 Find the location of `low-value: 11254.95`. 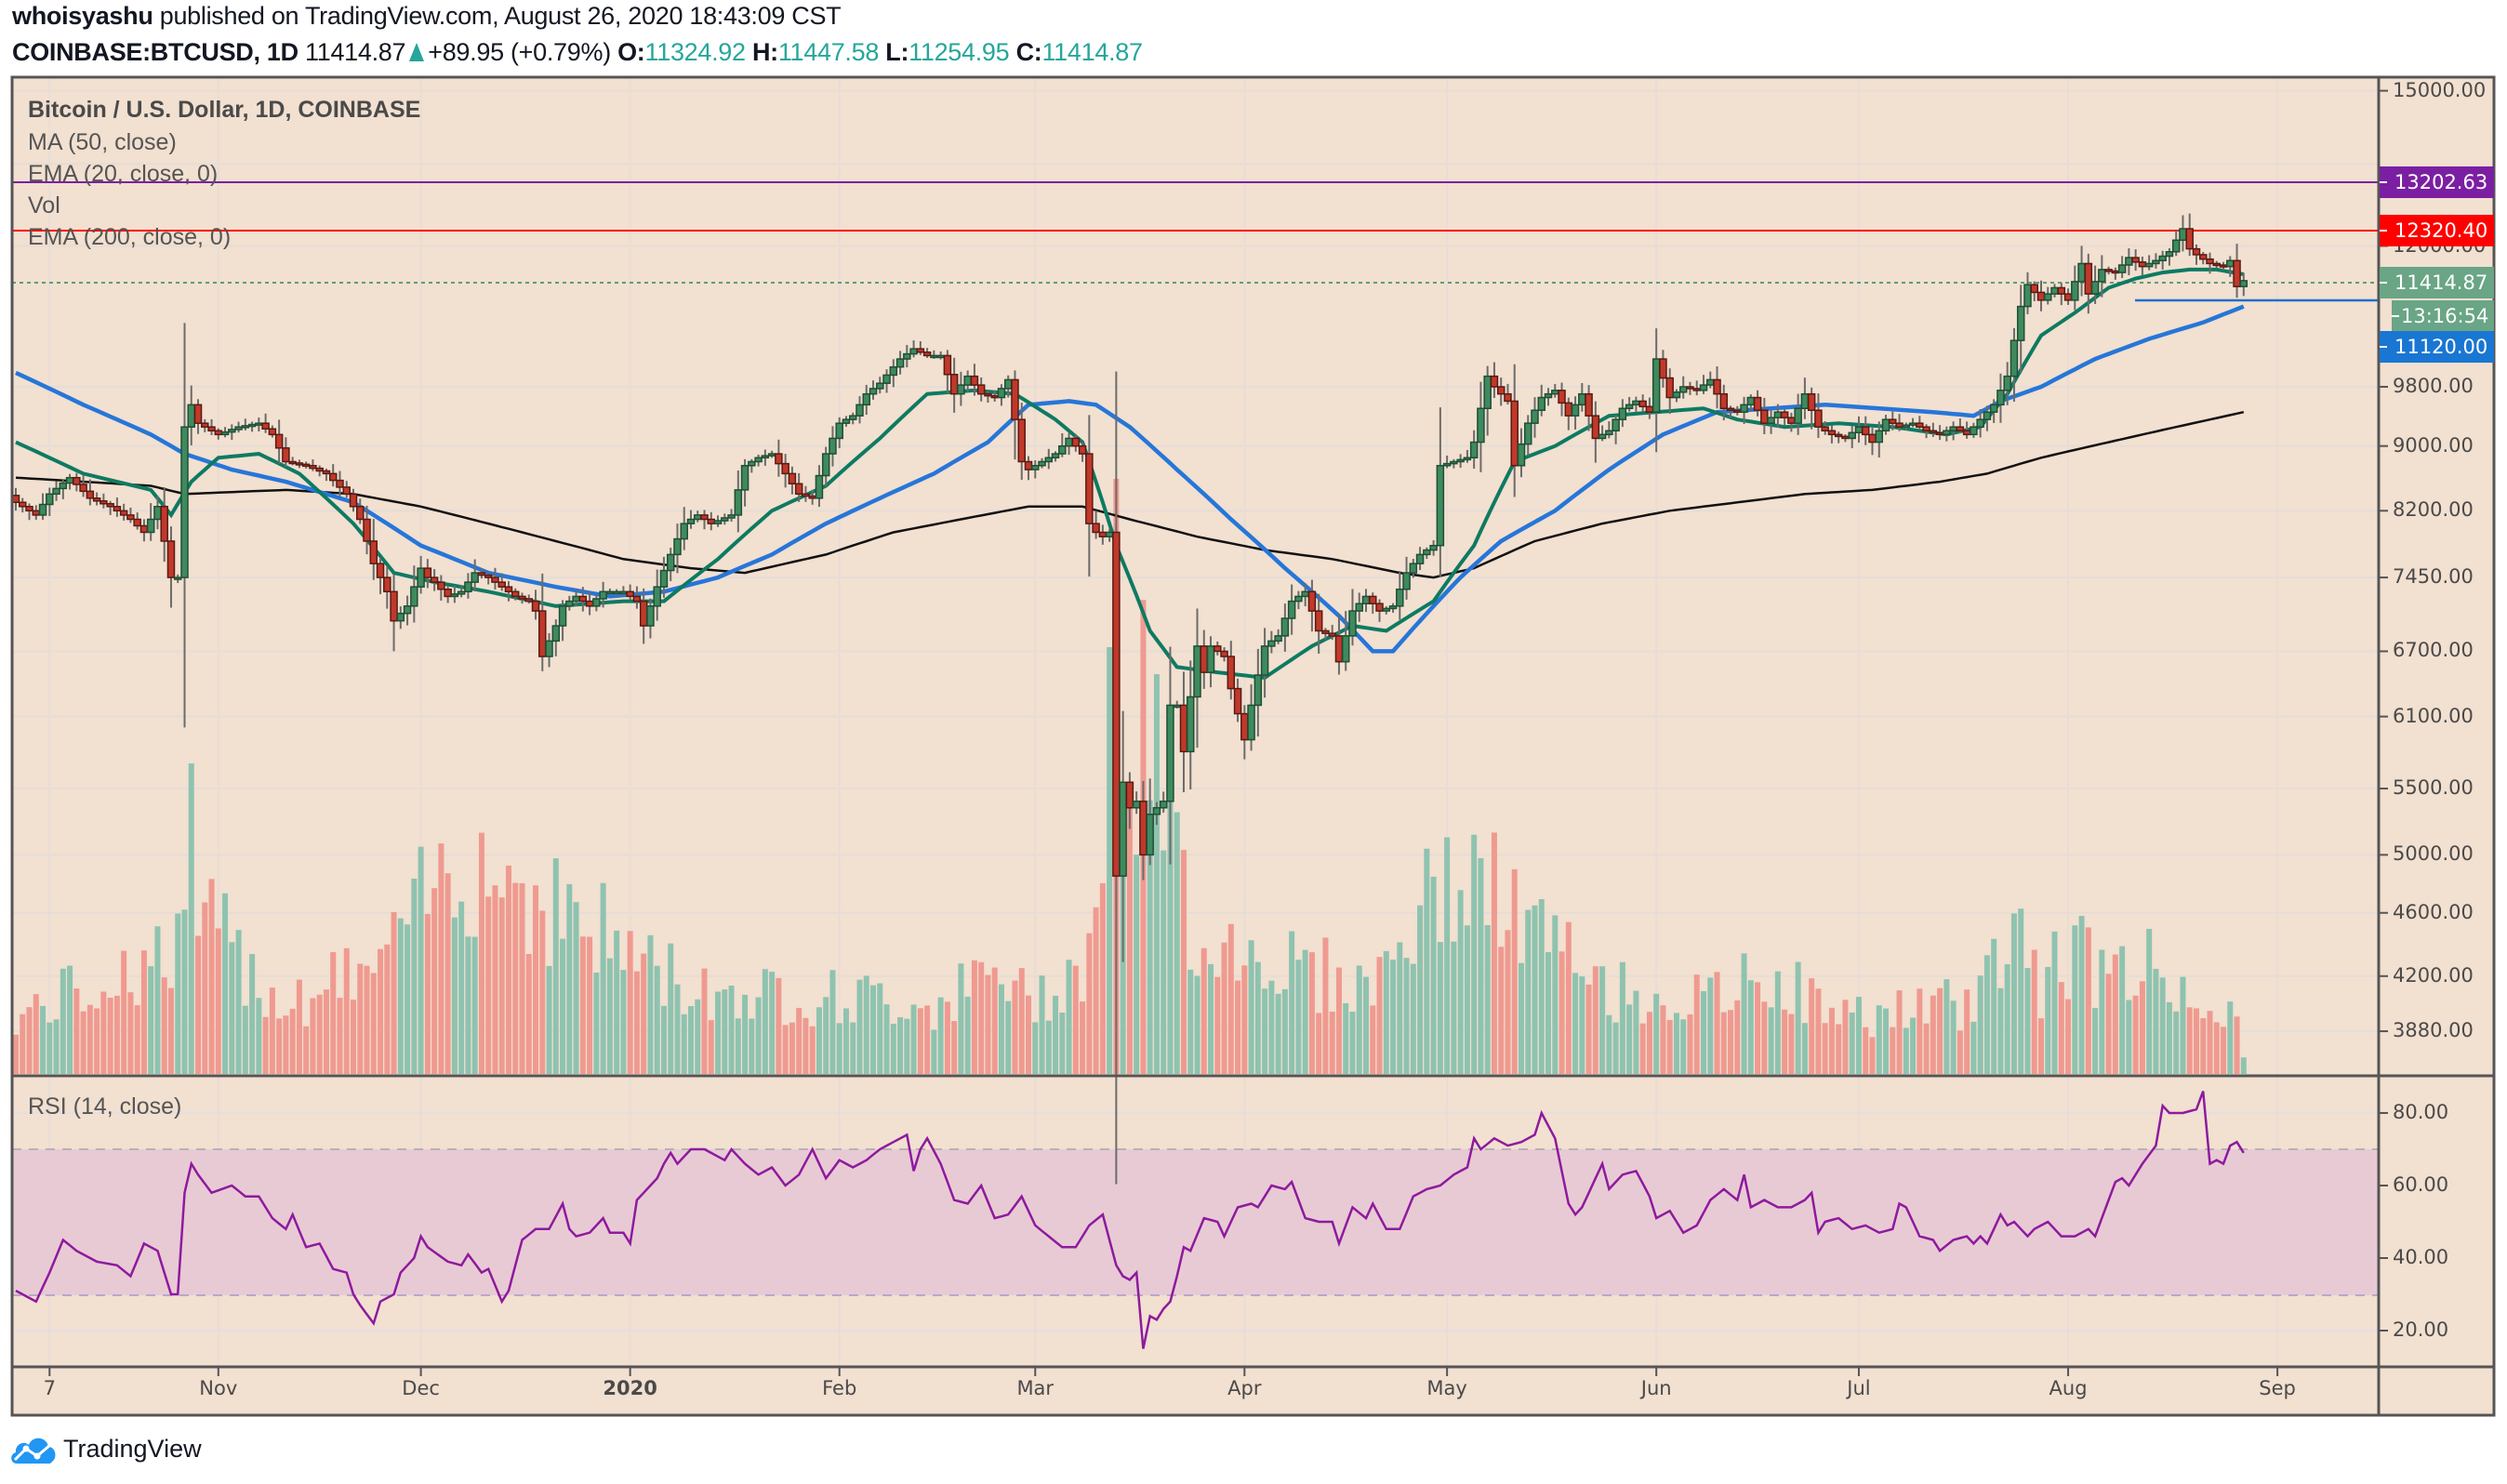

low-value: 11254.95 is located at coordinates (959, 52).